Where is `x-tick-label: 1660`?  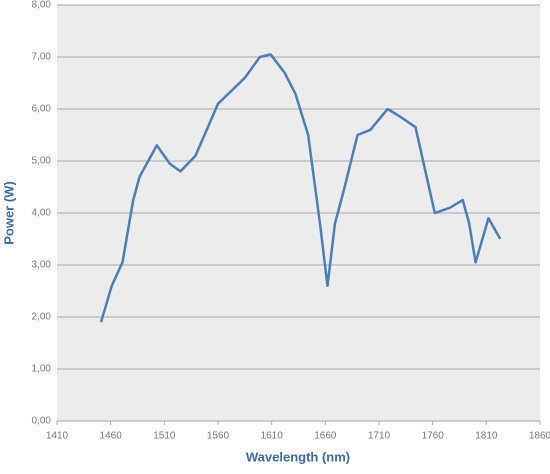
x-tick-label: 1660 is located at coordinates (325, 436).